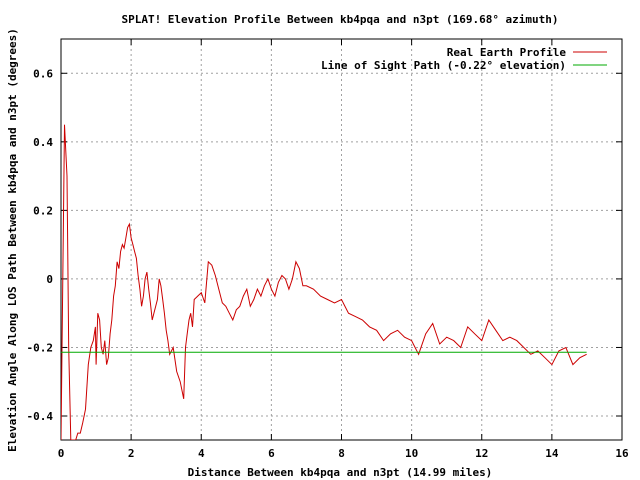  Describe the element at coordinates (43, 210) in the screenshot. I see `y-tick-label: 0.2` at that location.